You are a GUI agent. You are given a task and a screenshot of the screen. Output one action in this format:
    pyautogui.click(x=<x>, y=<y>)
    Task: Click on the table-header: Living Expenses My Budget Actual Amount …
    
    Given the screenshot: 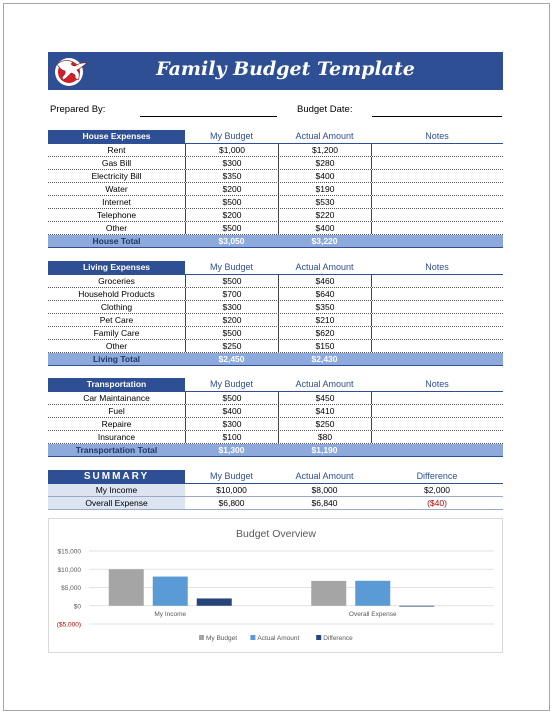 What is the action you would take?
    pyautogui.click(x=275, y=268)
    